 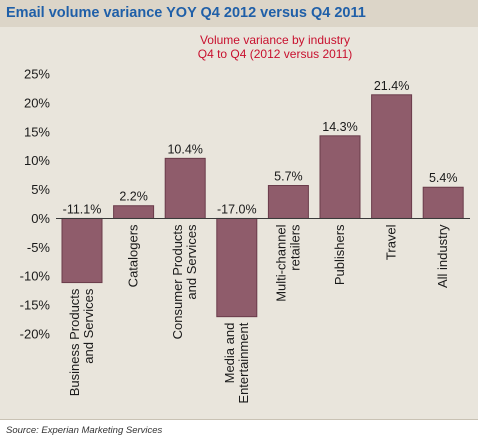 I want to click on y-tick-label: 0%, so click(x=40, y=218).